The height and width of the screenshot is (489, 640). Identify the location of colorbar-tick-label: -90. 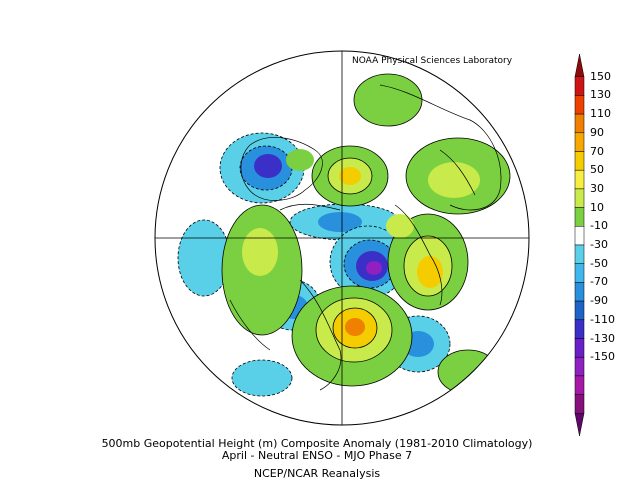
(599, 301).